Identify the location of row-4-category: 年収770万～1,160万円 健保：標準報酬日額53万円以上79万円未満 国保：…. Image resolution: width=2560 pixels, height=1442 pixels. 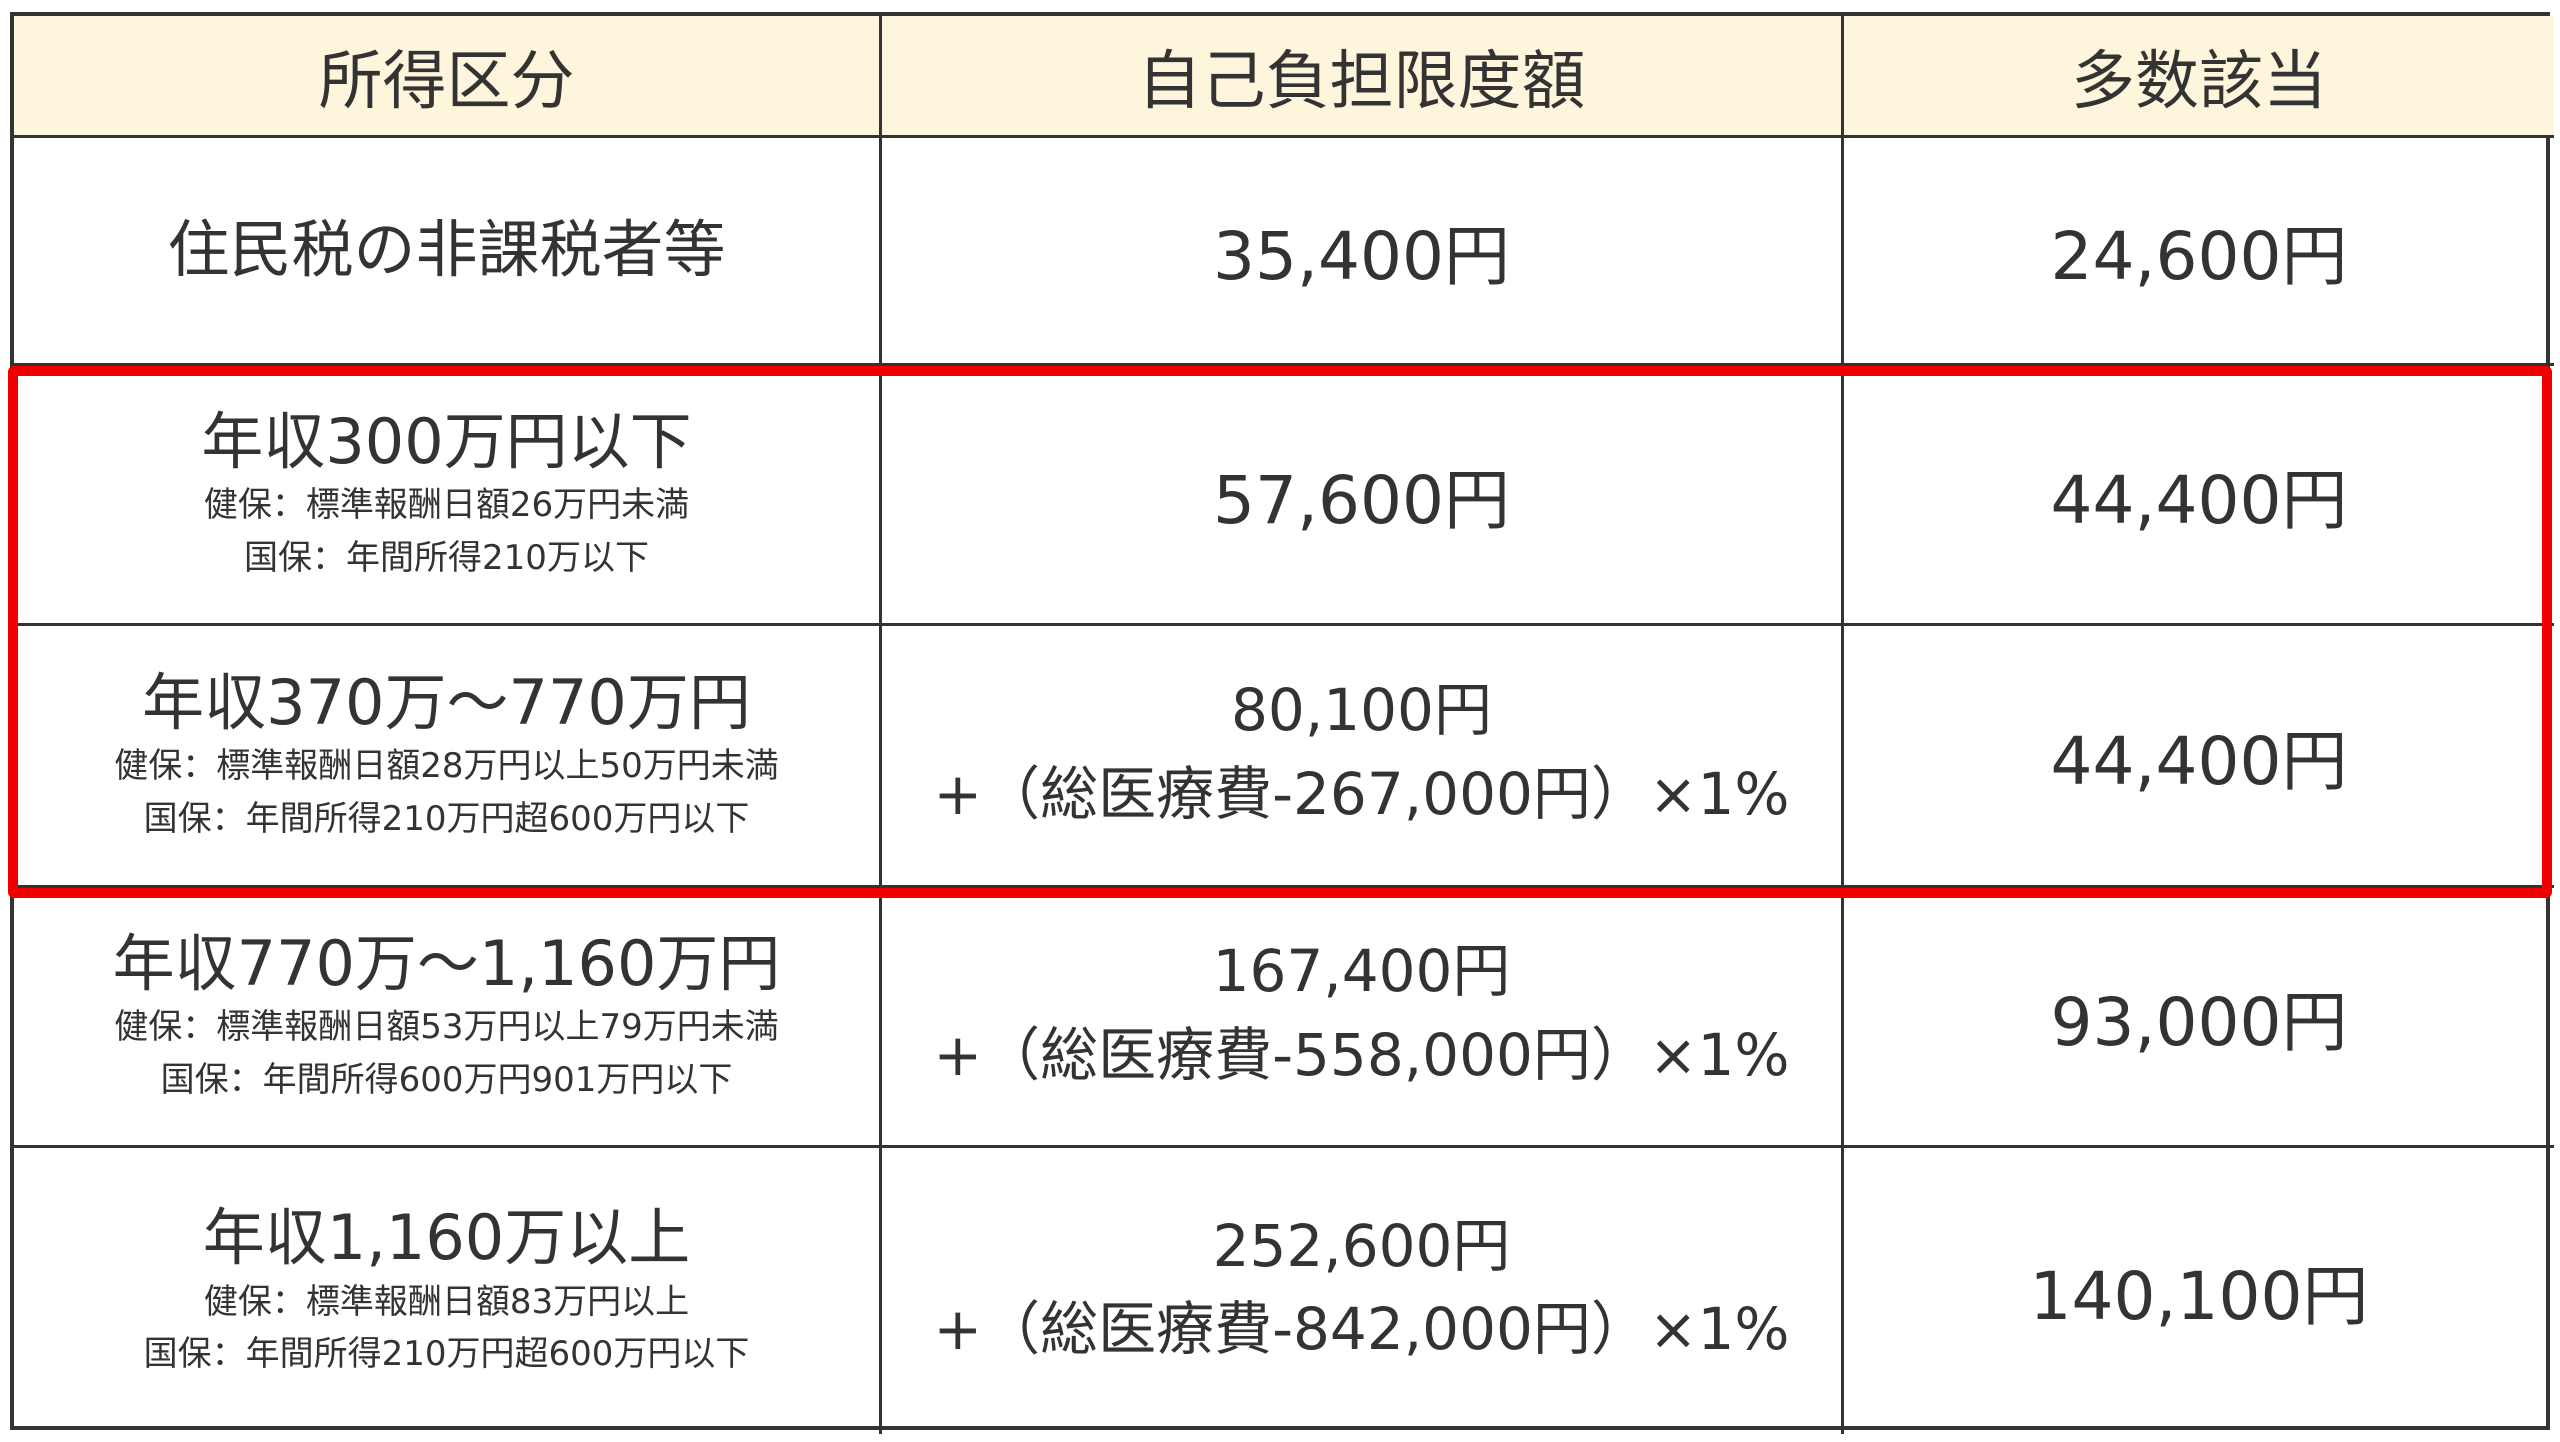
(448, 1018).